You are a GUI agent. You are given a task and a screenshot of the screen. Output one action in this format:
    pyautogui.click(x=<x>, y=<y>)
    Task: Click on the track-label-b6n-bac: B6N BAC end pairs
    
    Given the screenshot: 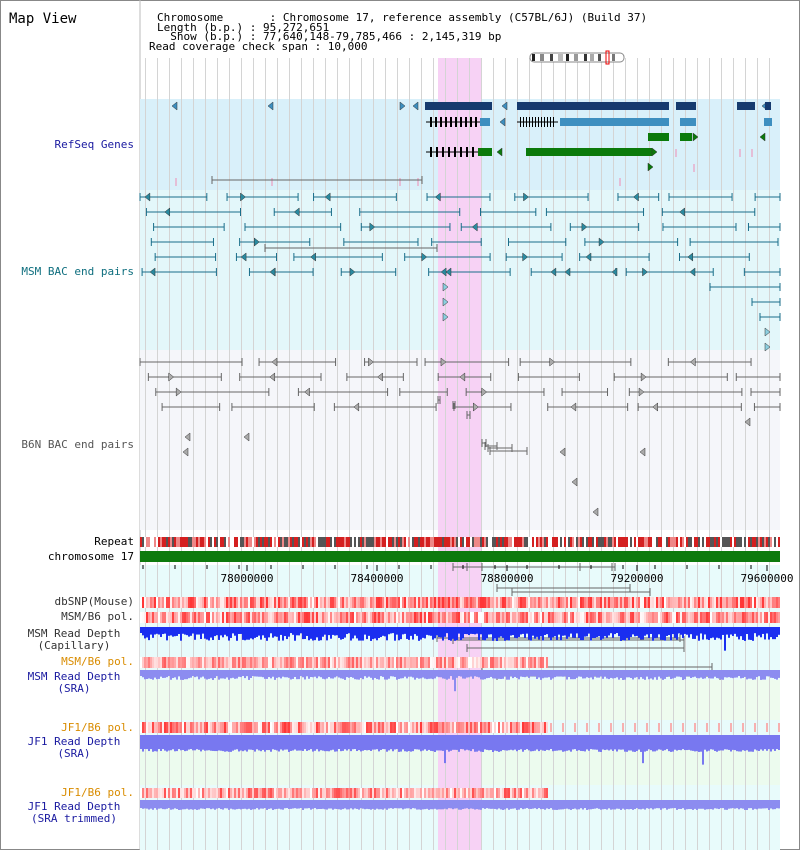 What is the action you would take?
    pyautogui.click(x=77, y=444)
    